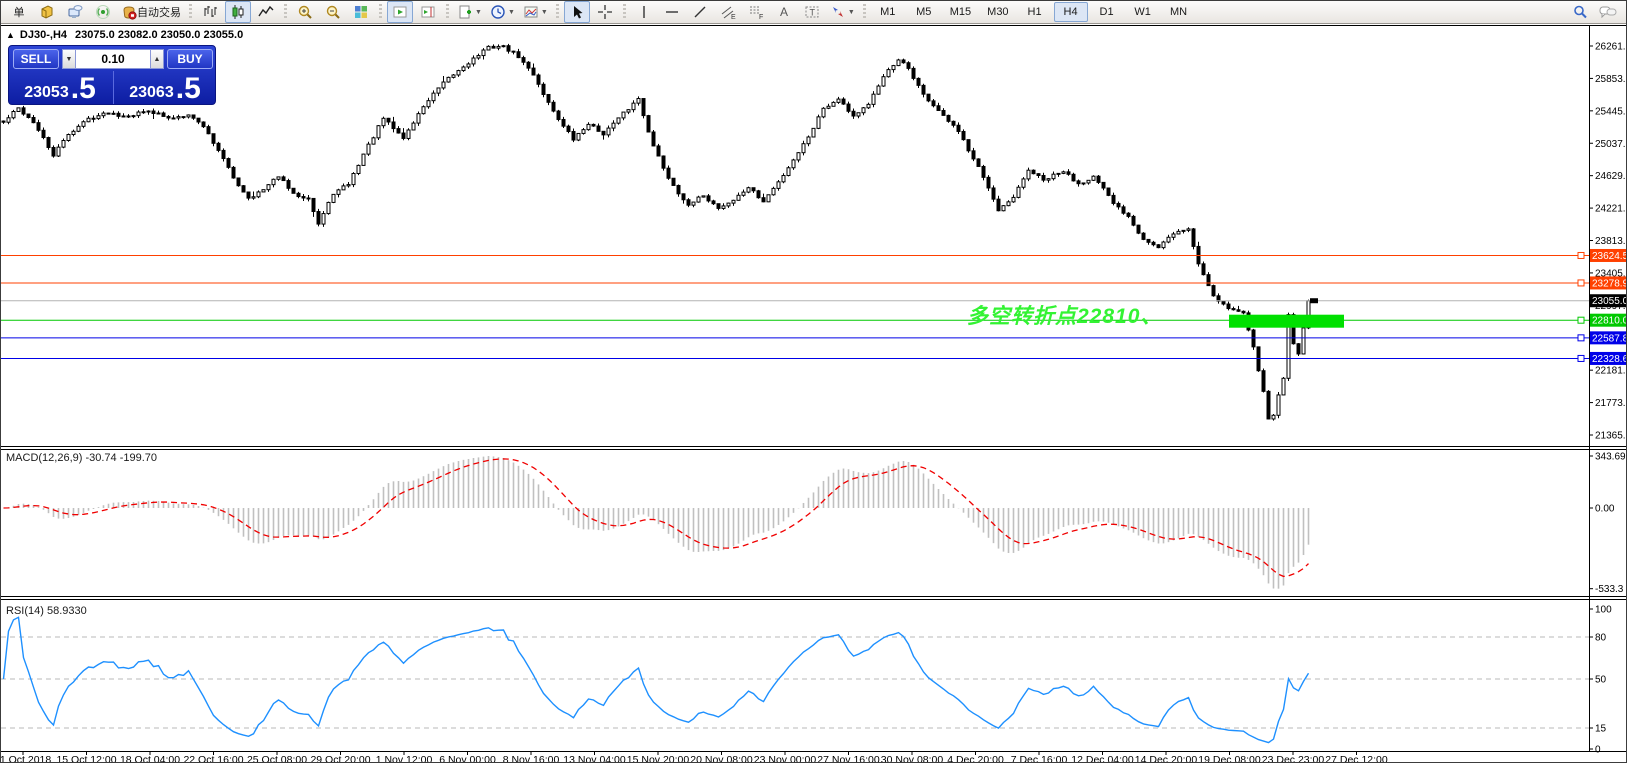 The height and width of the screenshot is (763, 1627). Describe the element at coordinates (1286, 321) in the screenshot. I see `support-zone-rectangle` at that location.